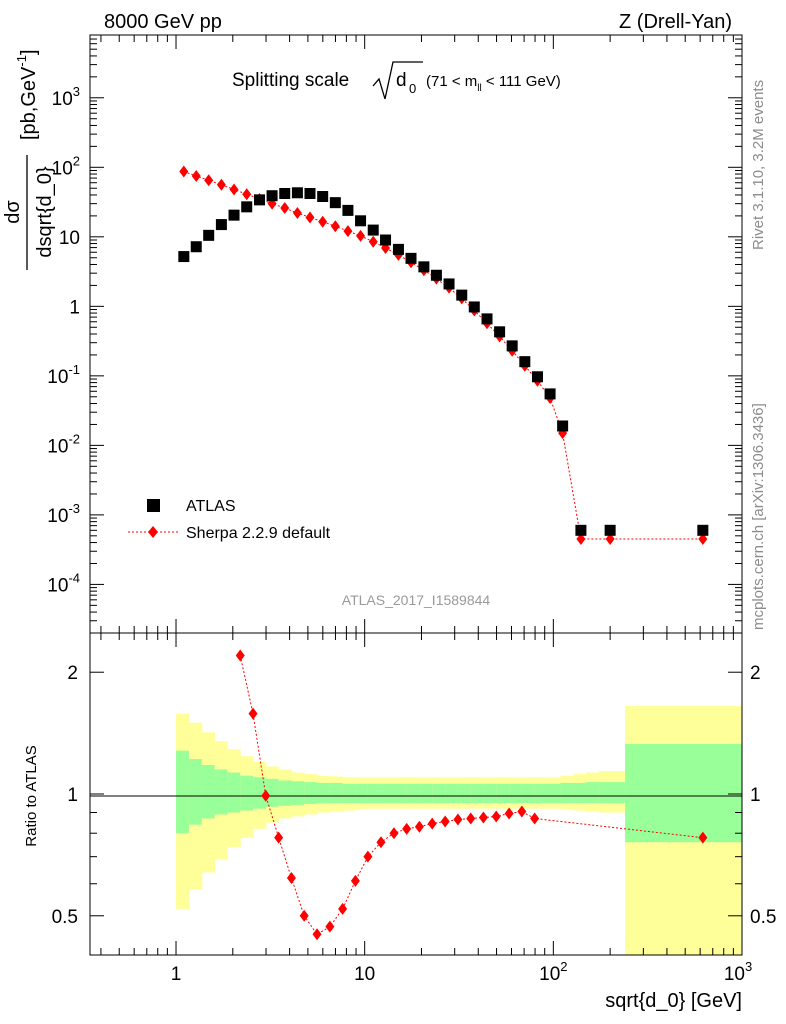 The width and height of the screenshot is (786, 1024). Describe the element at coordinates (563, 966) in the screenshot. I see `x-tick-label-exponent: 2` at that location.